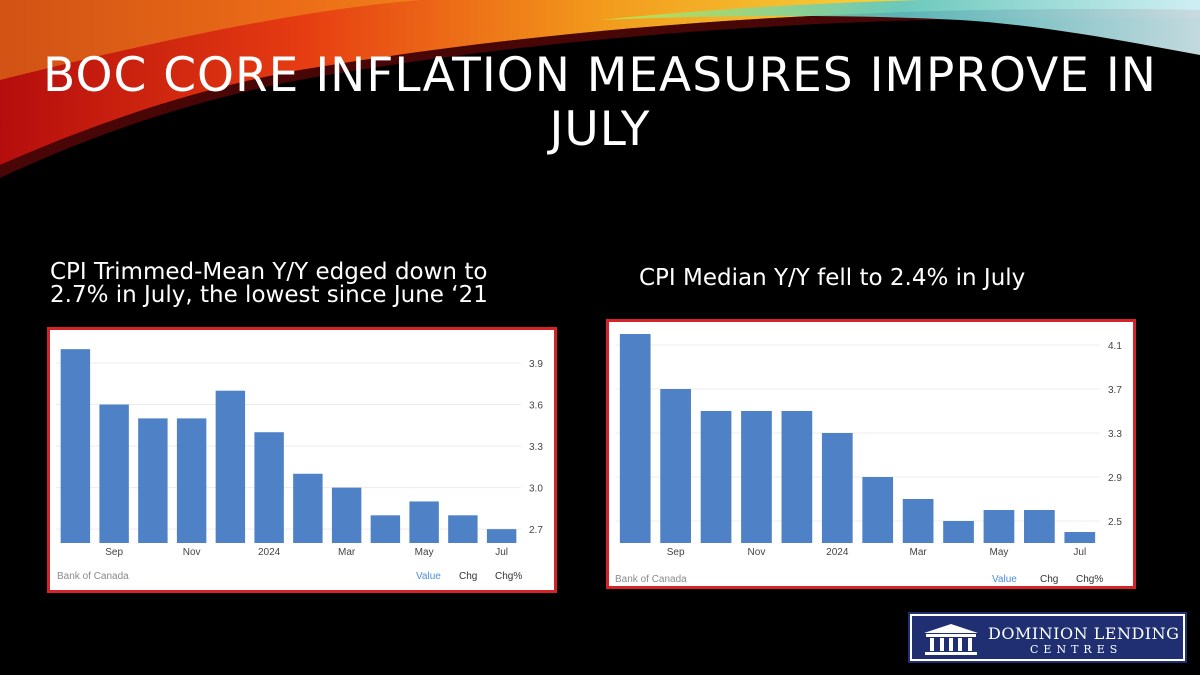 Image resolution: width=1200 pixels, height=675 pixels. I want to click on median-bar-chart: 2.5 2.9 3.3 3.7 4.1 Sep Nov 2024 Mar May Jul, so click(868, 446).